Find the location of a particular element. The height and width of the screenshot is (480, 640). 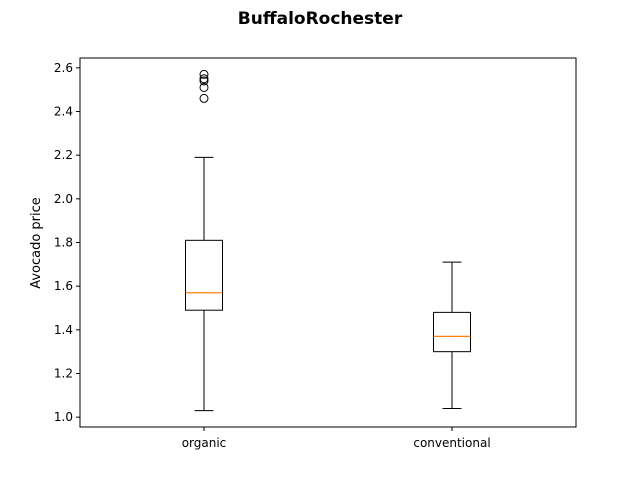

x-tick-label: conventional is located at coordinates (451, 443).